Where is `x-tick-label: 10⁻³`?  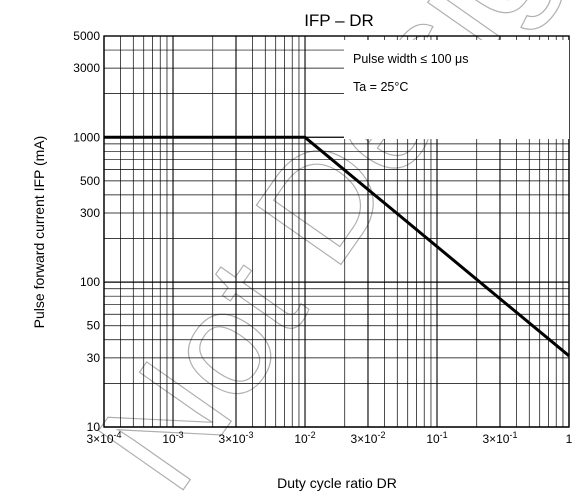 x-tick-label: 10⁻³ is located at coordinates (172, 438).